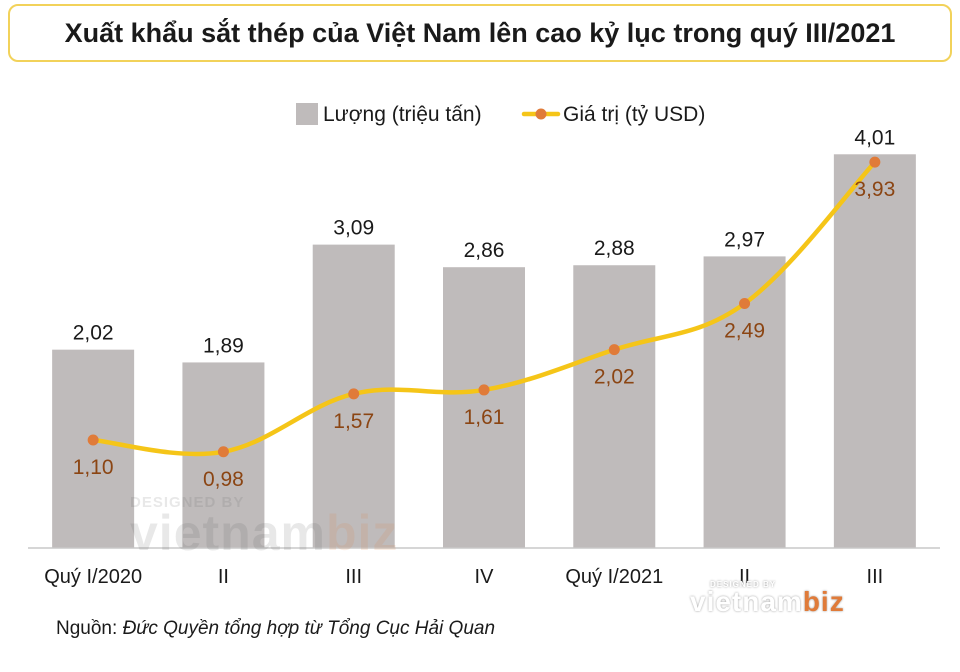  What do you see at coordinates (746, 601) in the screenshot?
I see `logo-brand-main: vietnam` at bounding box center [746, 601].